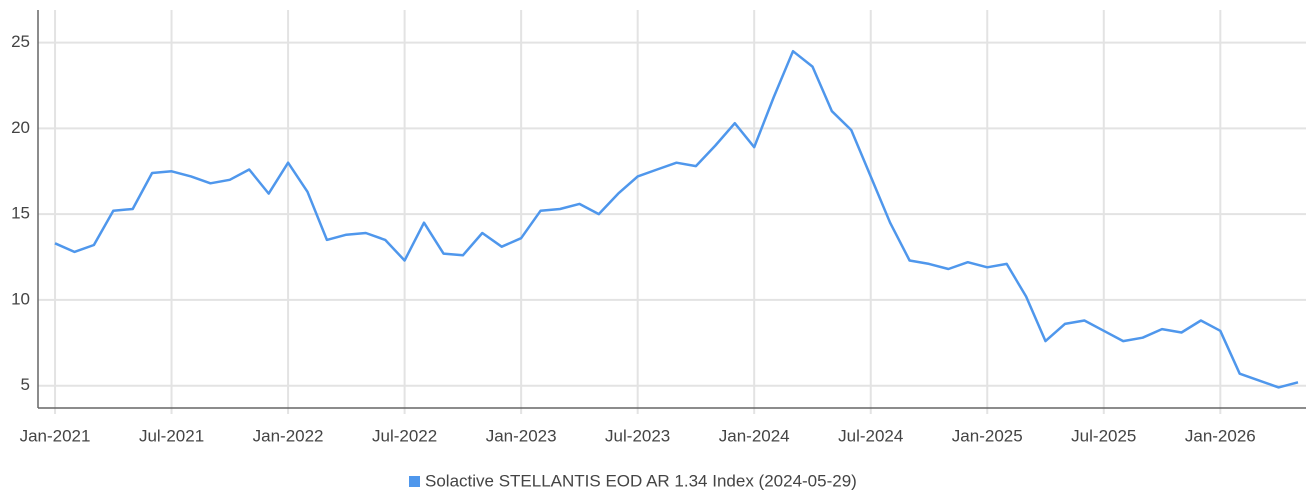 This screenshot has height=495, width=1306. I want to click on x-tick-label: Jan-2026, so click(1220, 435).